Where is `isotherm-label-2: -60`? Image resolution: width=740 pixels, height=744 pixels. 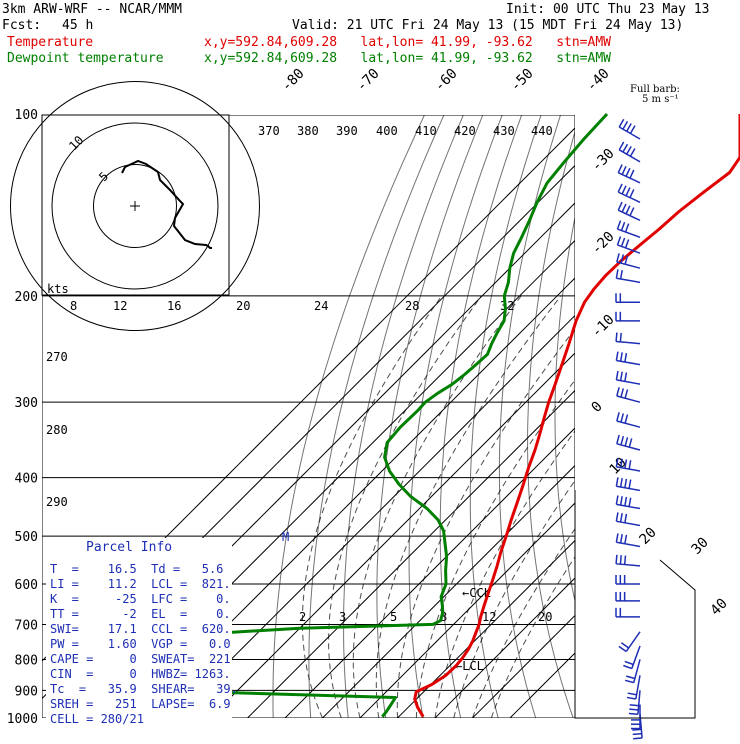 isotherm-label-2: -60 is located at coordinates (446, 80).